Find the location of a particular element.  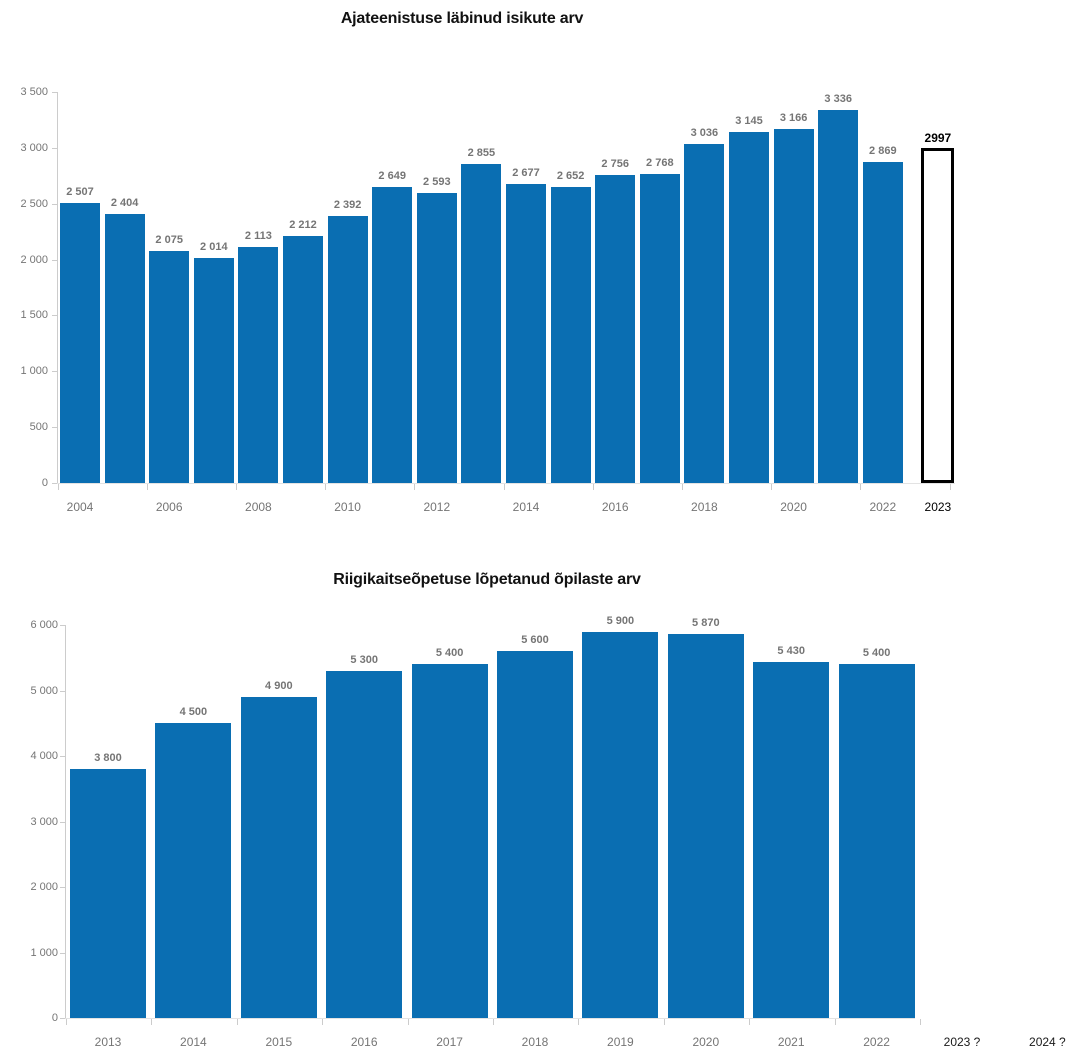

x-tick-label: 2010 is located at coordinates (347, 507).